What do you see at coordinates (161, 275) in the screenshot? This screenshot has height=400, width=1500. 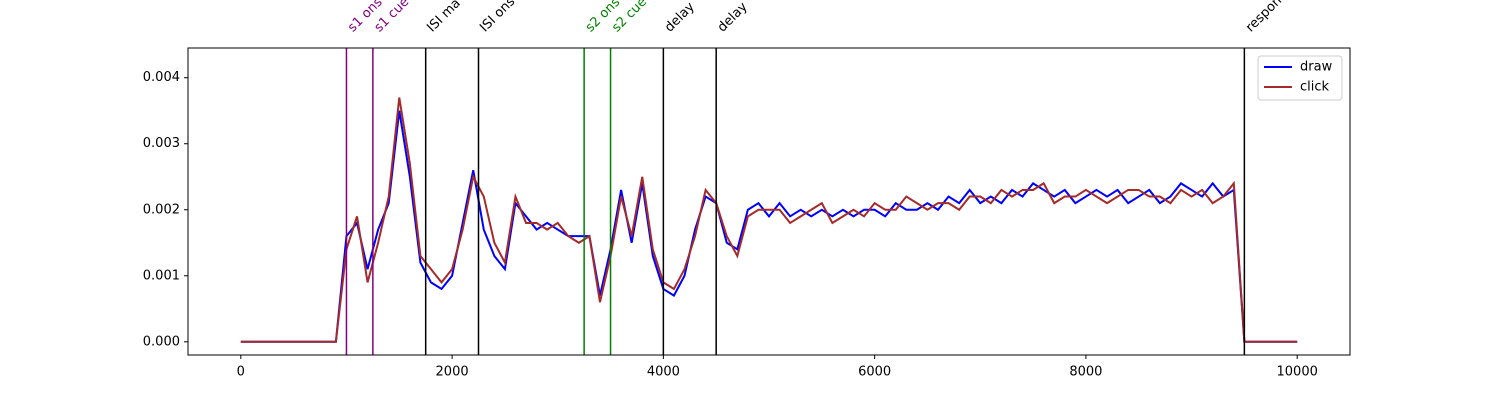 I see `y-tick-label: 0.001` at bounding box center [161, 275].